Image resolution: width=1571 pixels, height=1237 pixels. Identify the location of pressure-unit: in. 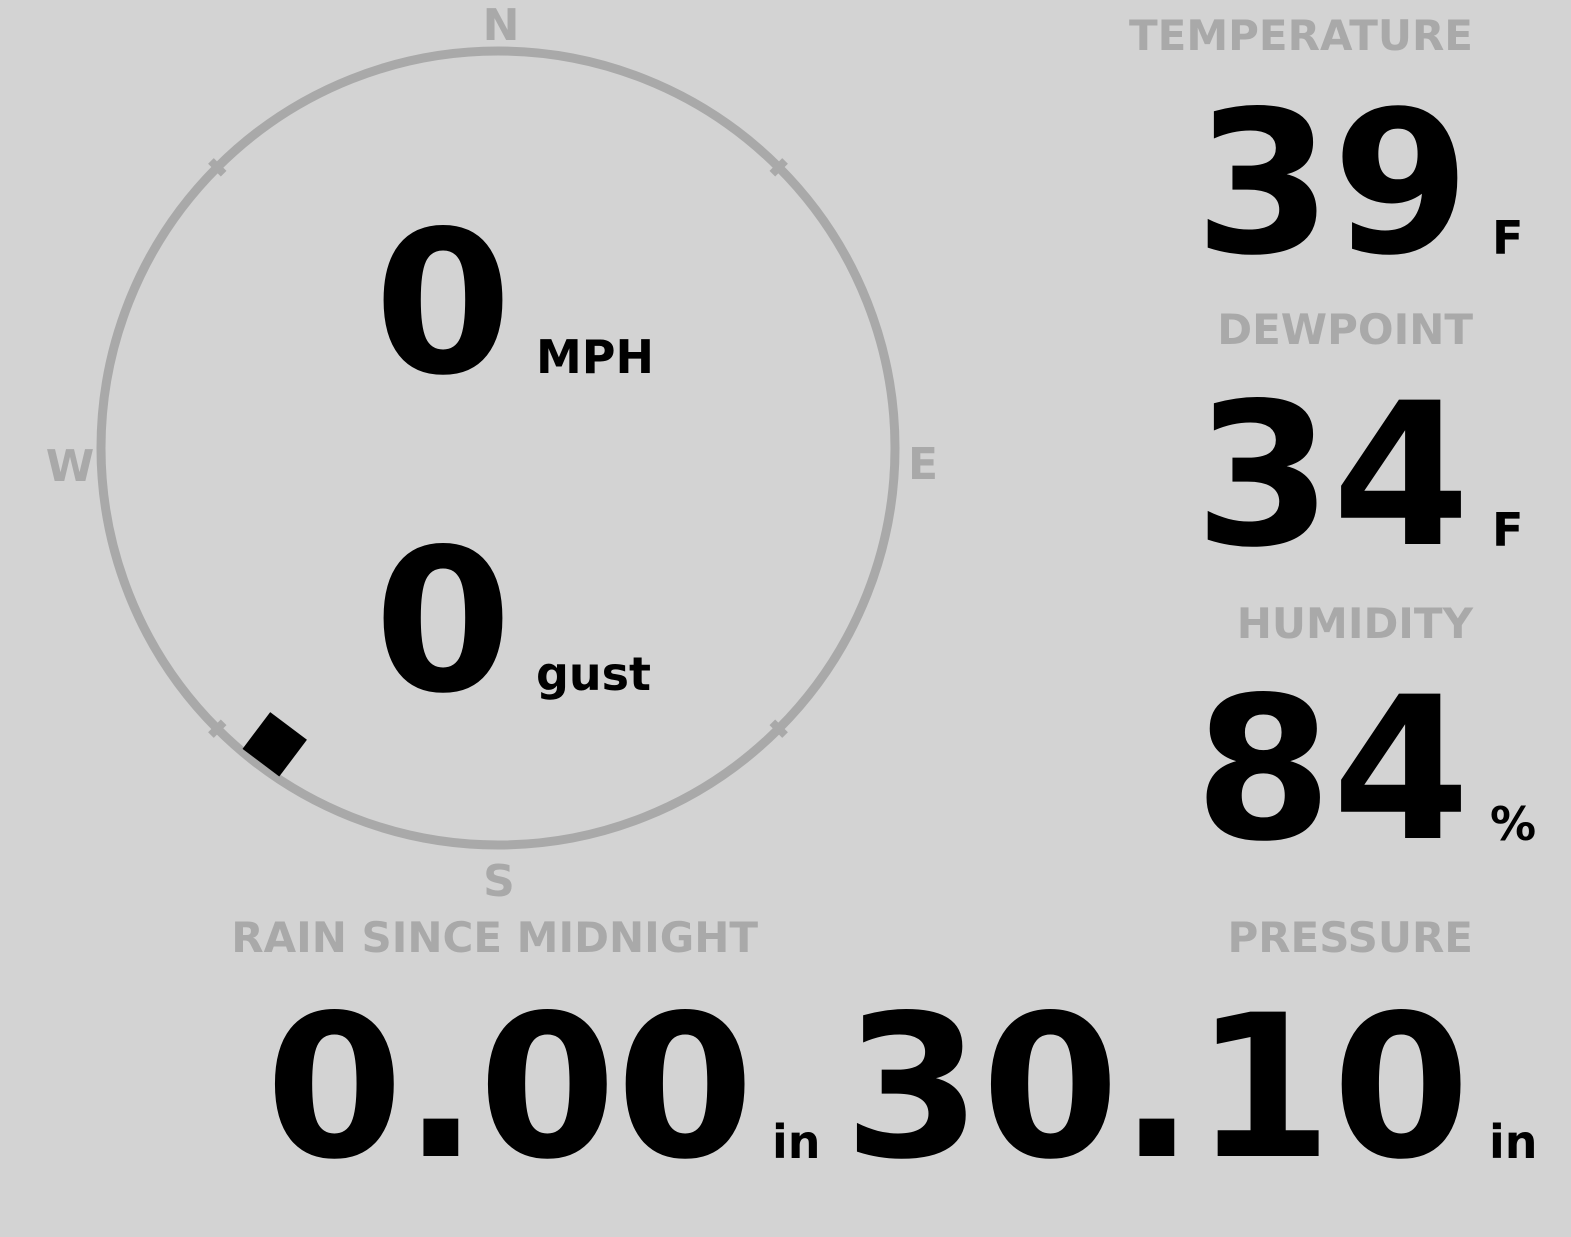
(1513, 1142).